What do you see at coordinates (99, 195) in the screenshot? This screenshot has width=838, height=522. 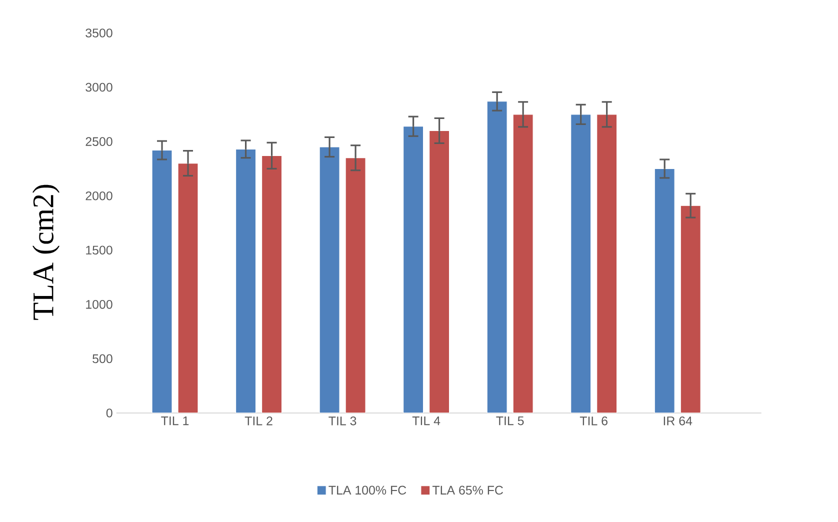 I see `y-tick-label: 2000` at bounding box center [99, 195].